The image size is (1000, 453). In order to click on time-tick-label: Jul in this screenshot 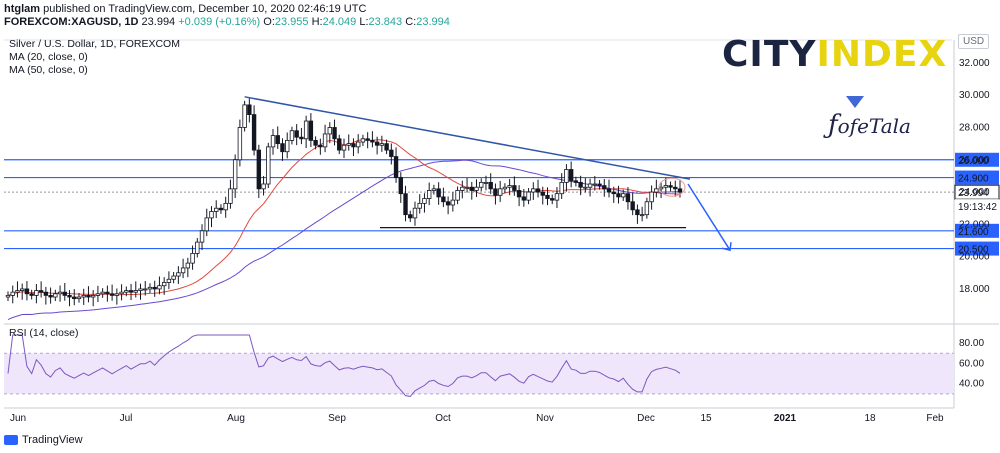, I will do `click(126, 418)`.